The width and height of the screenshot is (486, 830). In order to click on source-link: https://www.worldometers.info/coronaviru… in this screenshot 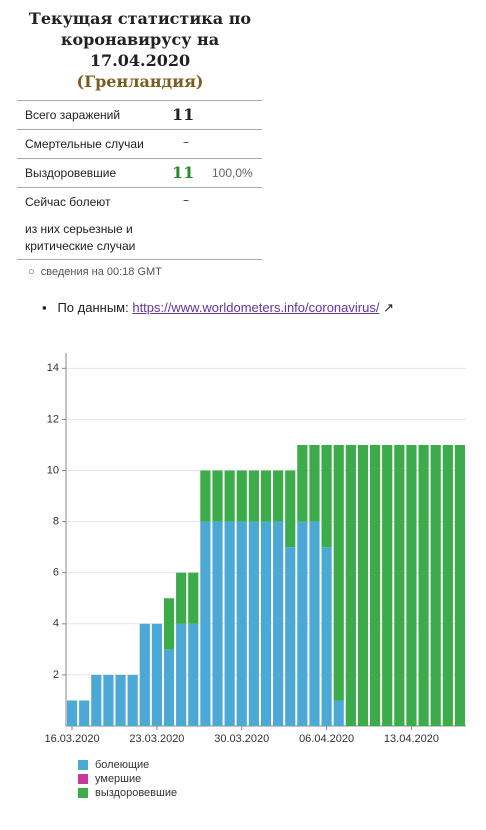, I will do `click(256, 307)`.